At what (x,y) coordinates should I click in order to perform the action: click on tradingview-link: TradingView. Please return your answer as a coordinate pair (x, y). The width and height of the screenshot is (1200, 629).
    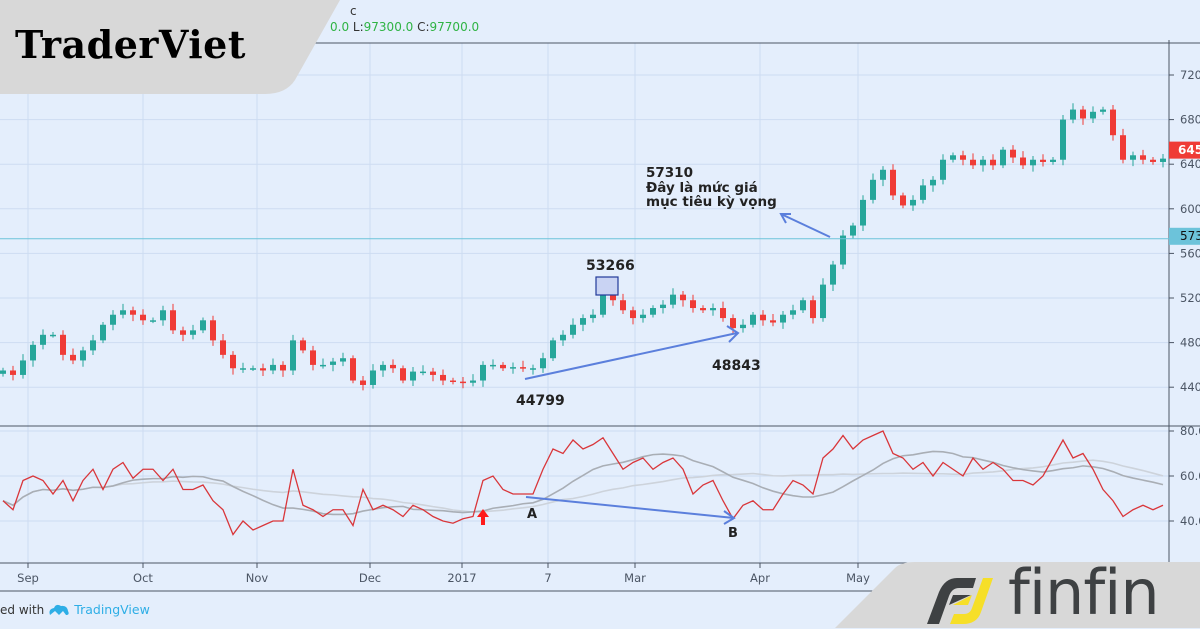
    Looking at the image, I should click on (112, 609).